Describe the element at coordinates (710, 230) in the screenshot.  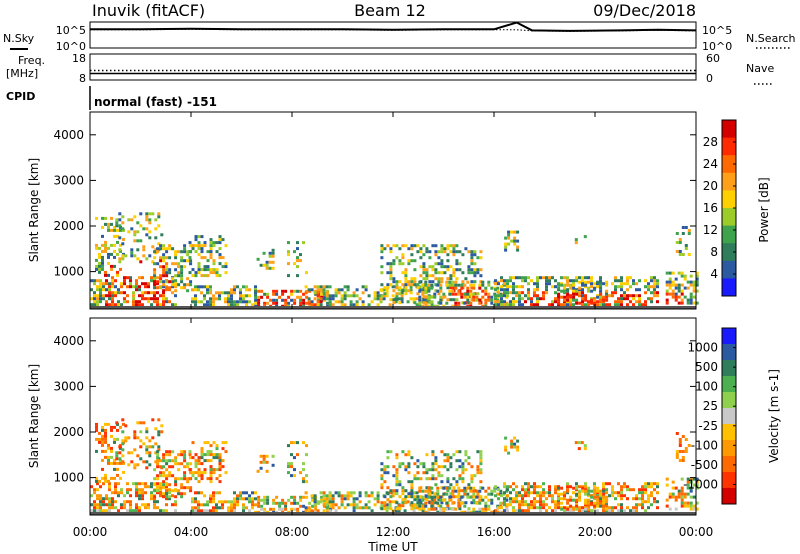
I see `colorbar-tick-label: 12` at that location.